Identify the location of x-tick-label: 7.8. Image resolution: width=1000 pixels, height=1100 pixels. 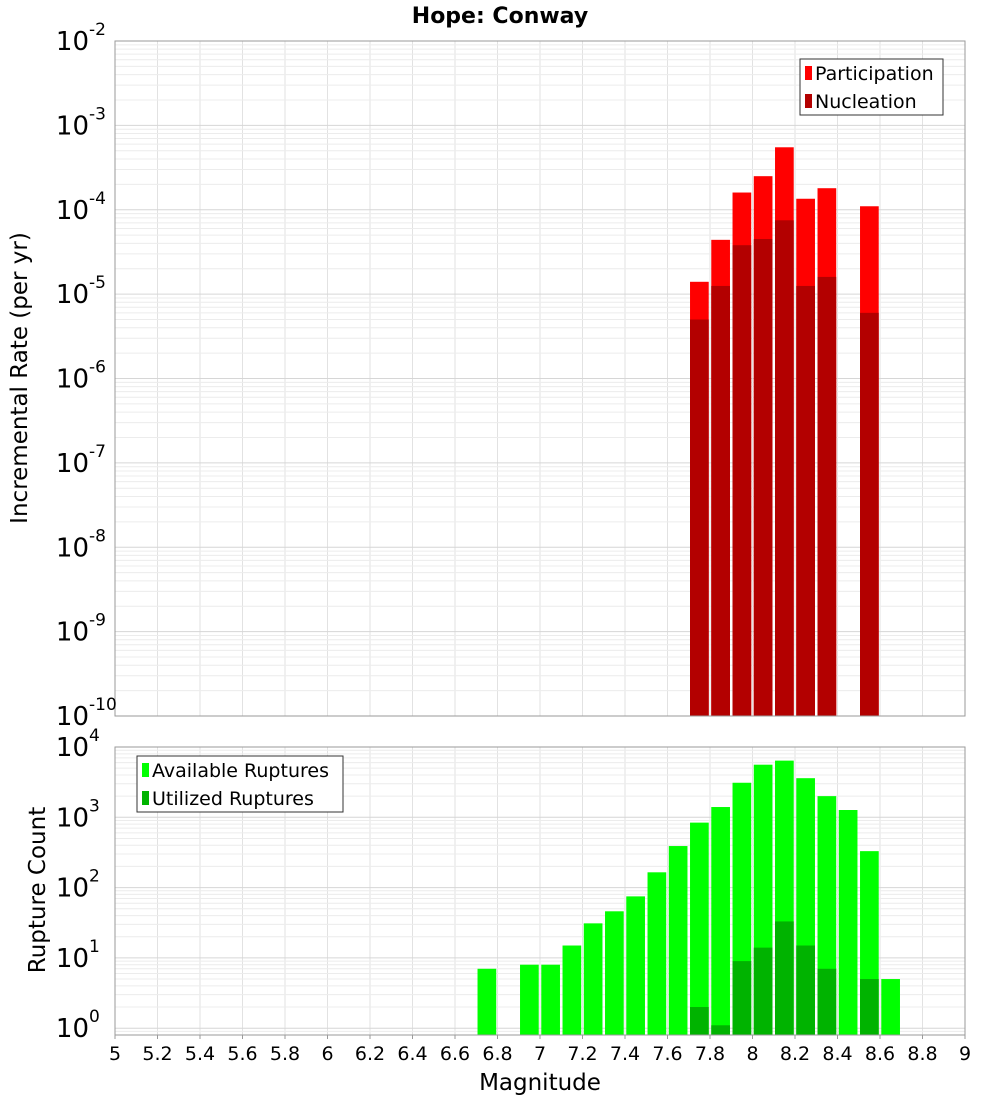
(710, 1054).